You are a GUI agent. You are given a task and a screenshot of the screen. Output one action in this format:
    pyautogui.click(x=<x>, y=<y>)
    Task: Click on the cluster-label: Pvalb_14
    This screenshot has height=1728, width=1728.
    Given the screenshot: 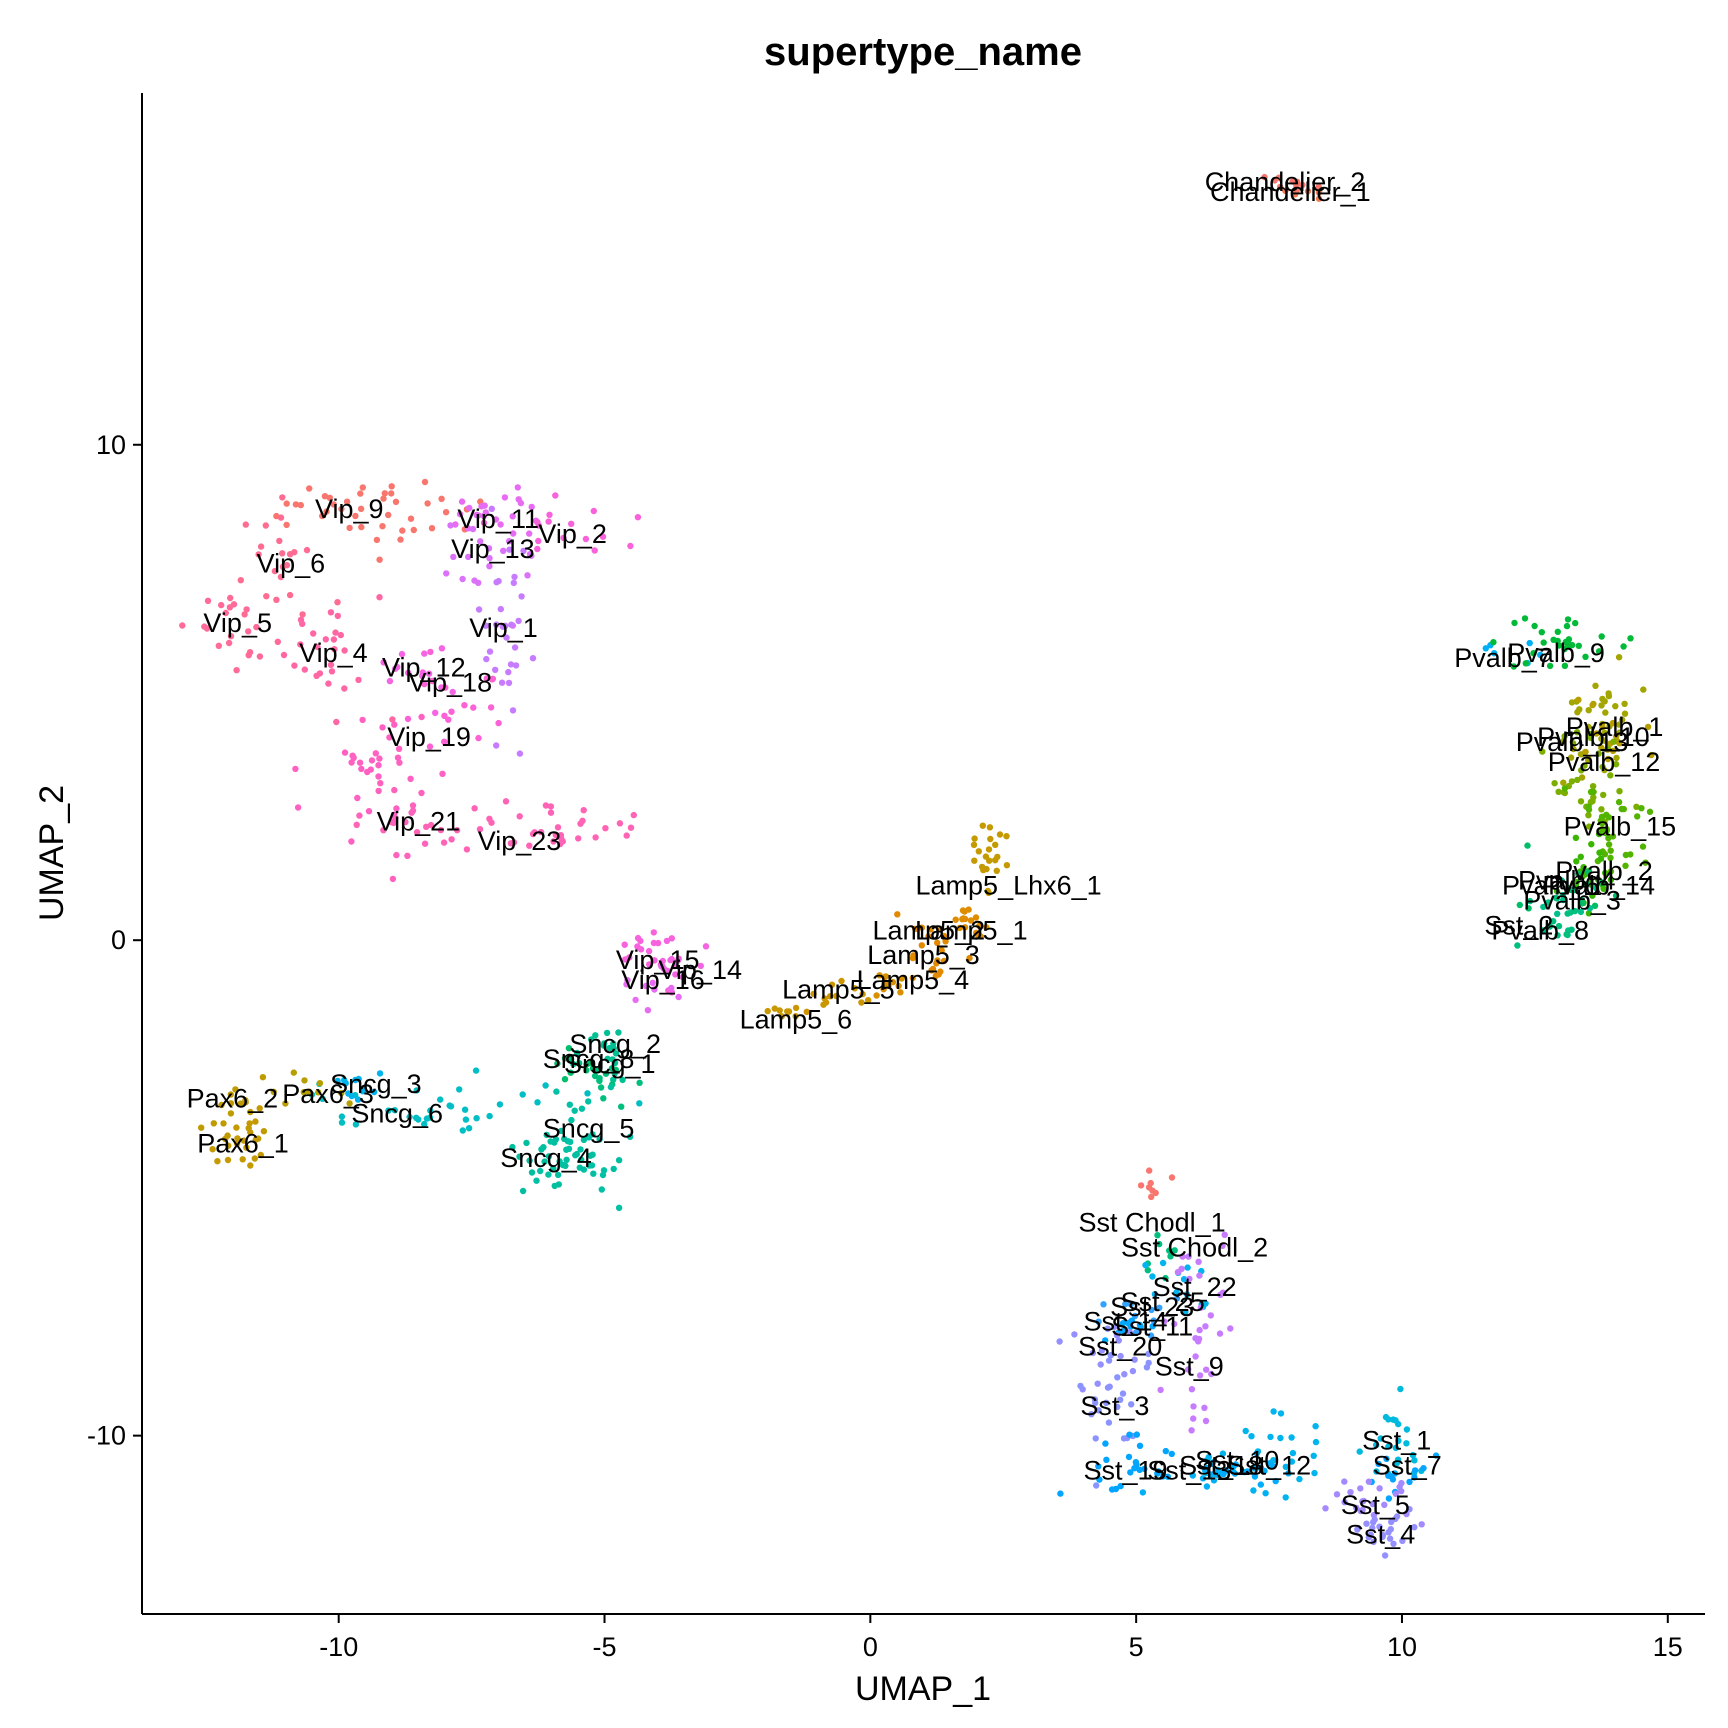 What is the action you would take?
    pyautogui.click(x=1598, y=886)
    